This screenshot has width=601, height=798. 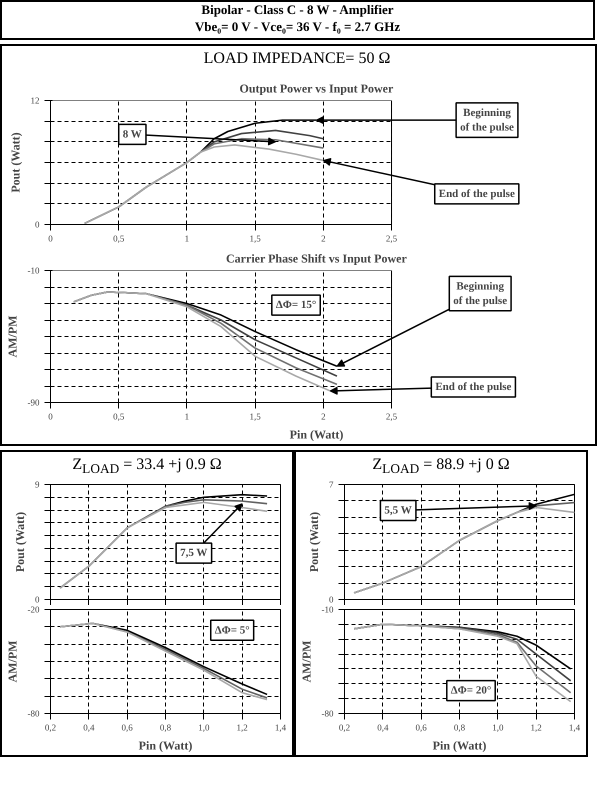 What do you see at coordinates (331, 485) in the screenshot?
I see `y-tick-label: 7` at bounding box center [331, 485].